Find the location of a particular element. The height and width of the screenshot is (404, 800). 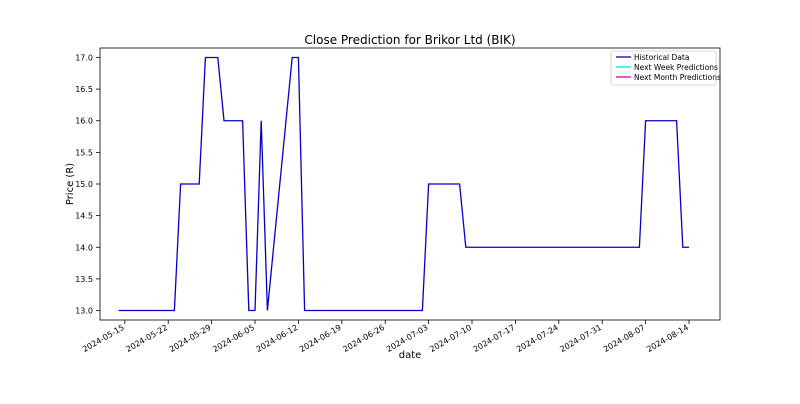

y-tick-label: 16.0 is located at coordinates (84, 121).